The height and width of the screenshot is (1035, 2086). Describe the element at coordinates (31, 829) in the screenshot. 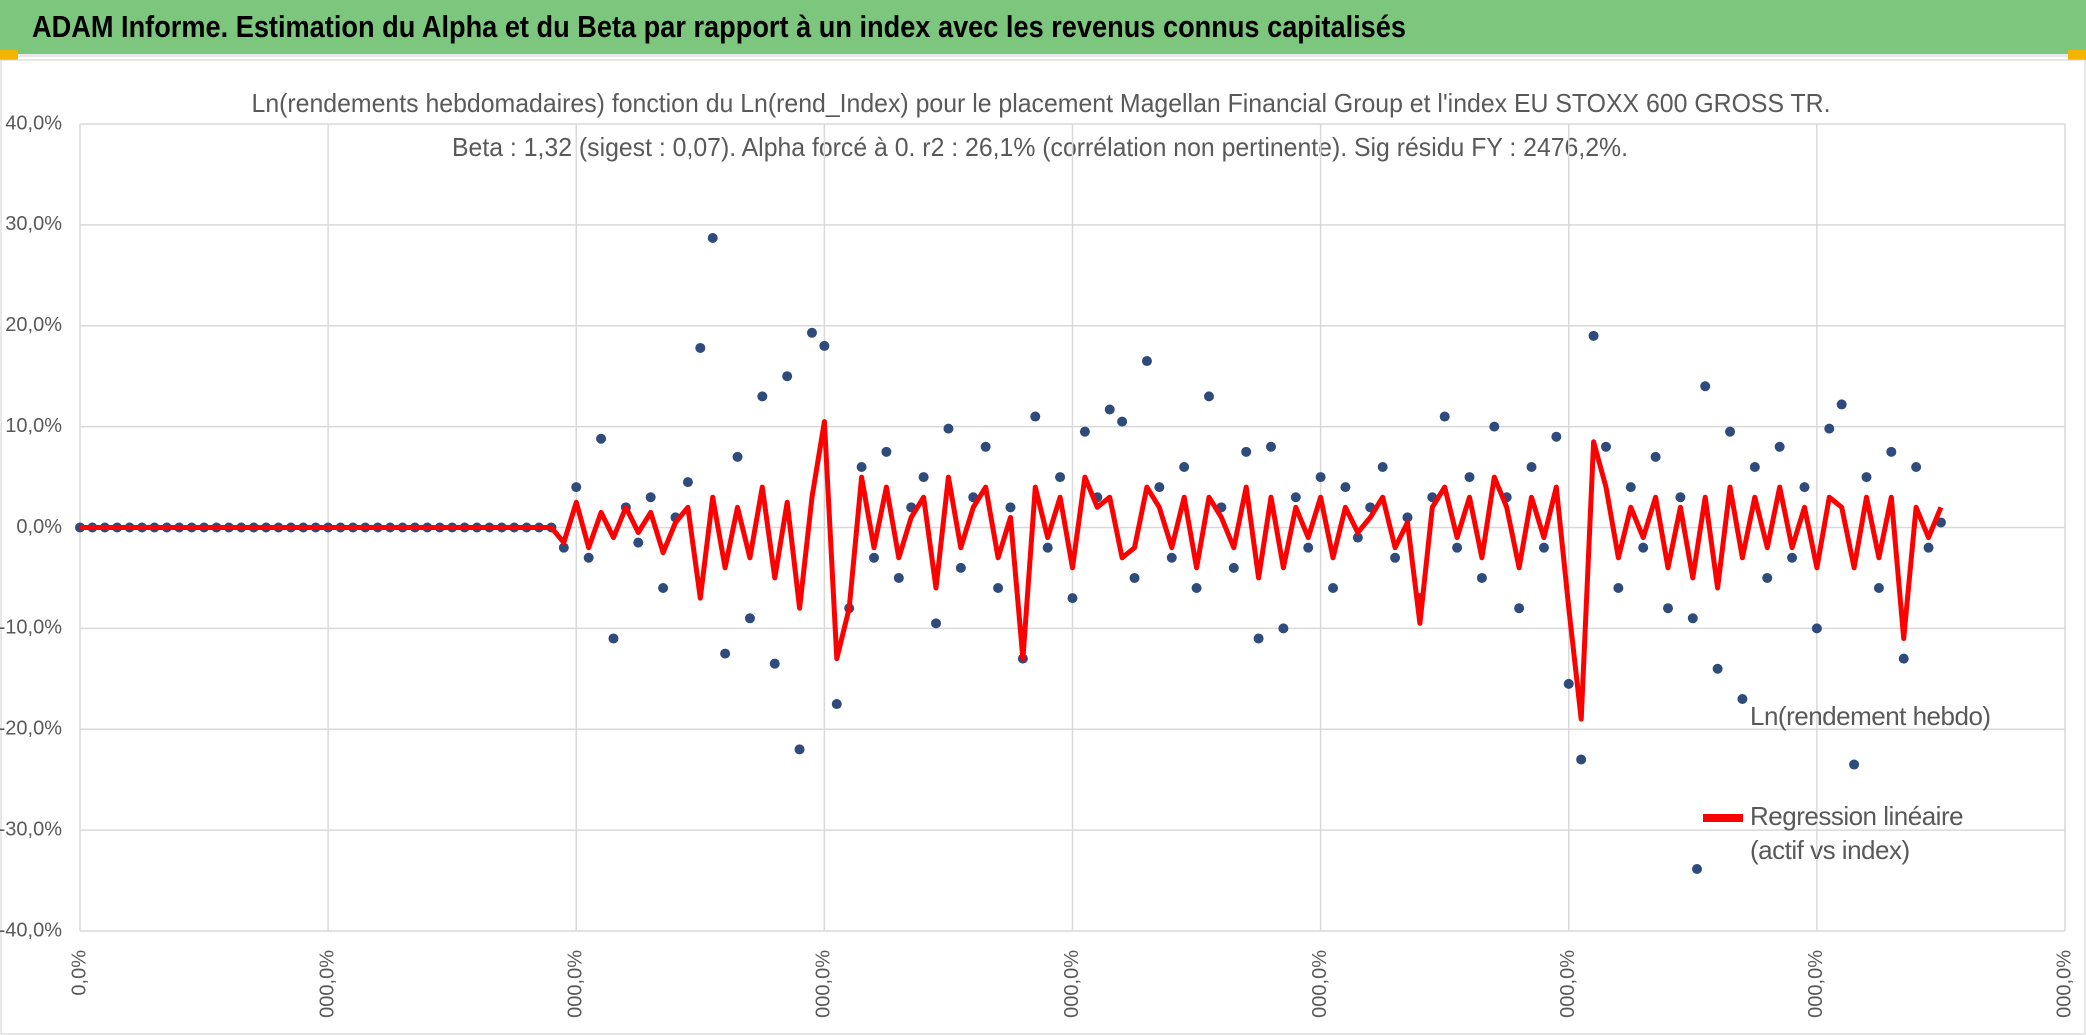

I see `y-tick-label: -30,0%` at that location.